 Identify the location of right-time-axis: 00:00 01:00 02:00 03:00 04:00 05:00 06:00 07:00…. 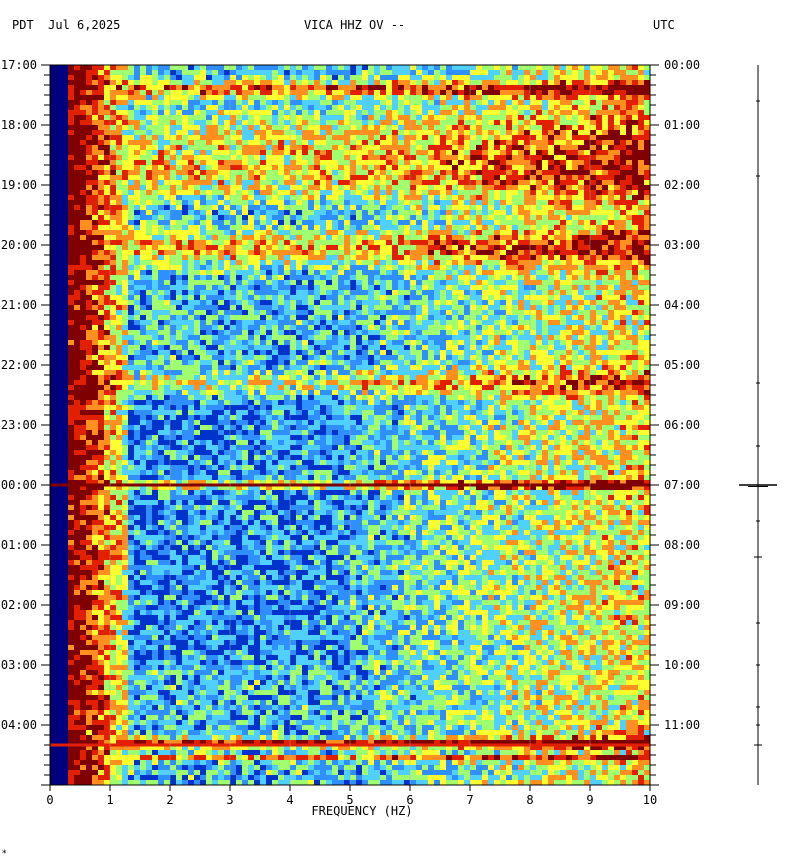
(675, 422).